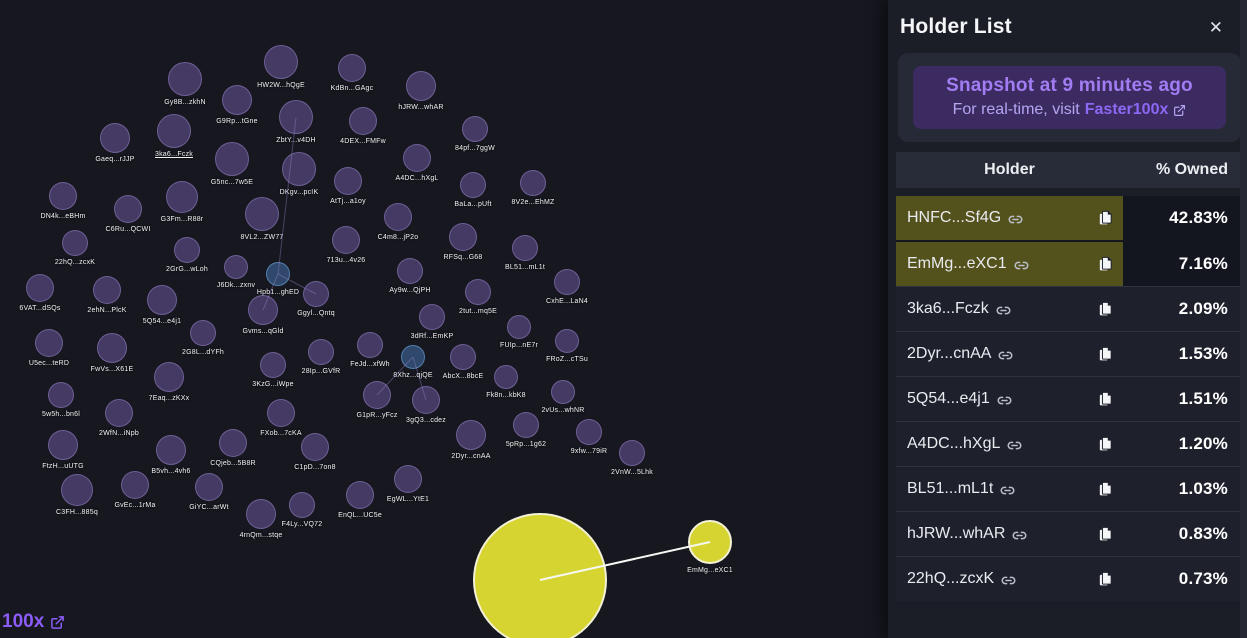 The width and height of the screenshot is (1247, 638). I want to click on faster100x-footer-link: 100x, so click(33, 622).